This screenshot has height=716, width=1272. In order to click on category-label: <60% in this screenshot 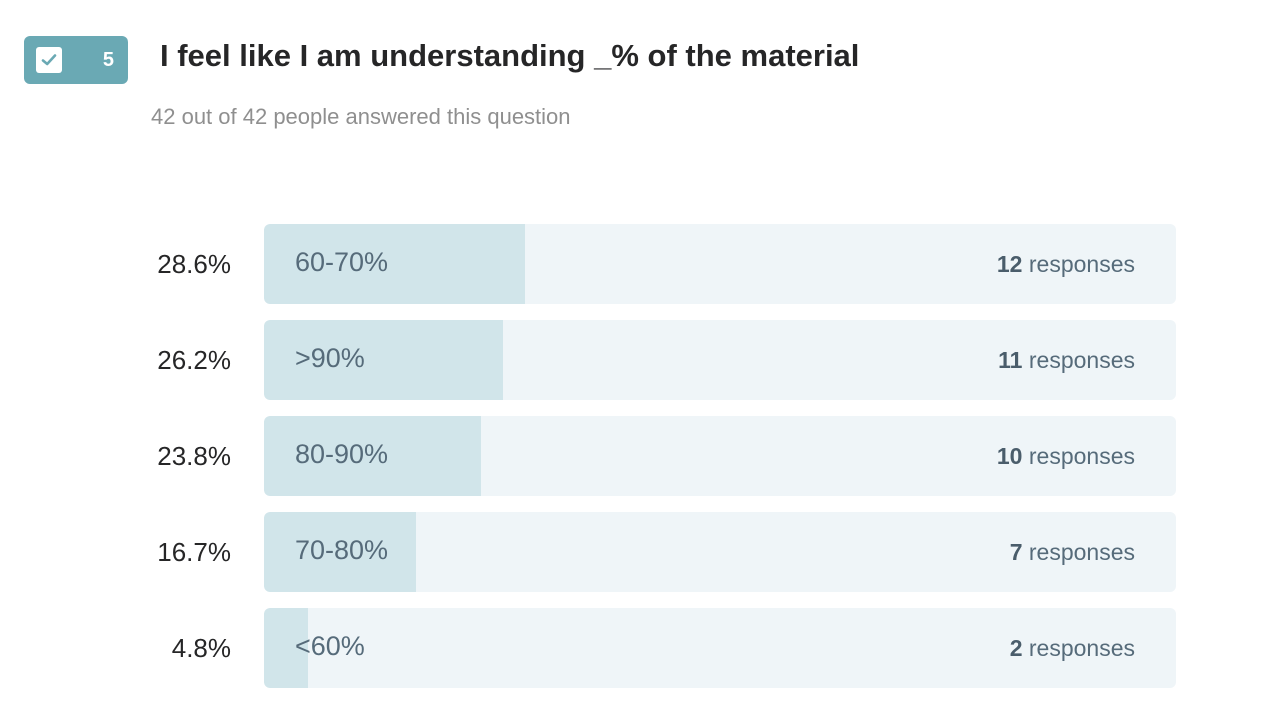, I will do `click(330, 646)`.